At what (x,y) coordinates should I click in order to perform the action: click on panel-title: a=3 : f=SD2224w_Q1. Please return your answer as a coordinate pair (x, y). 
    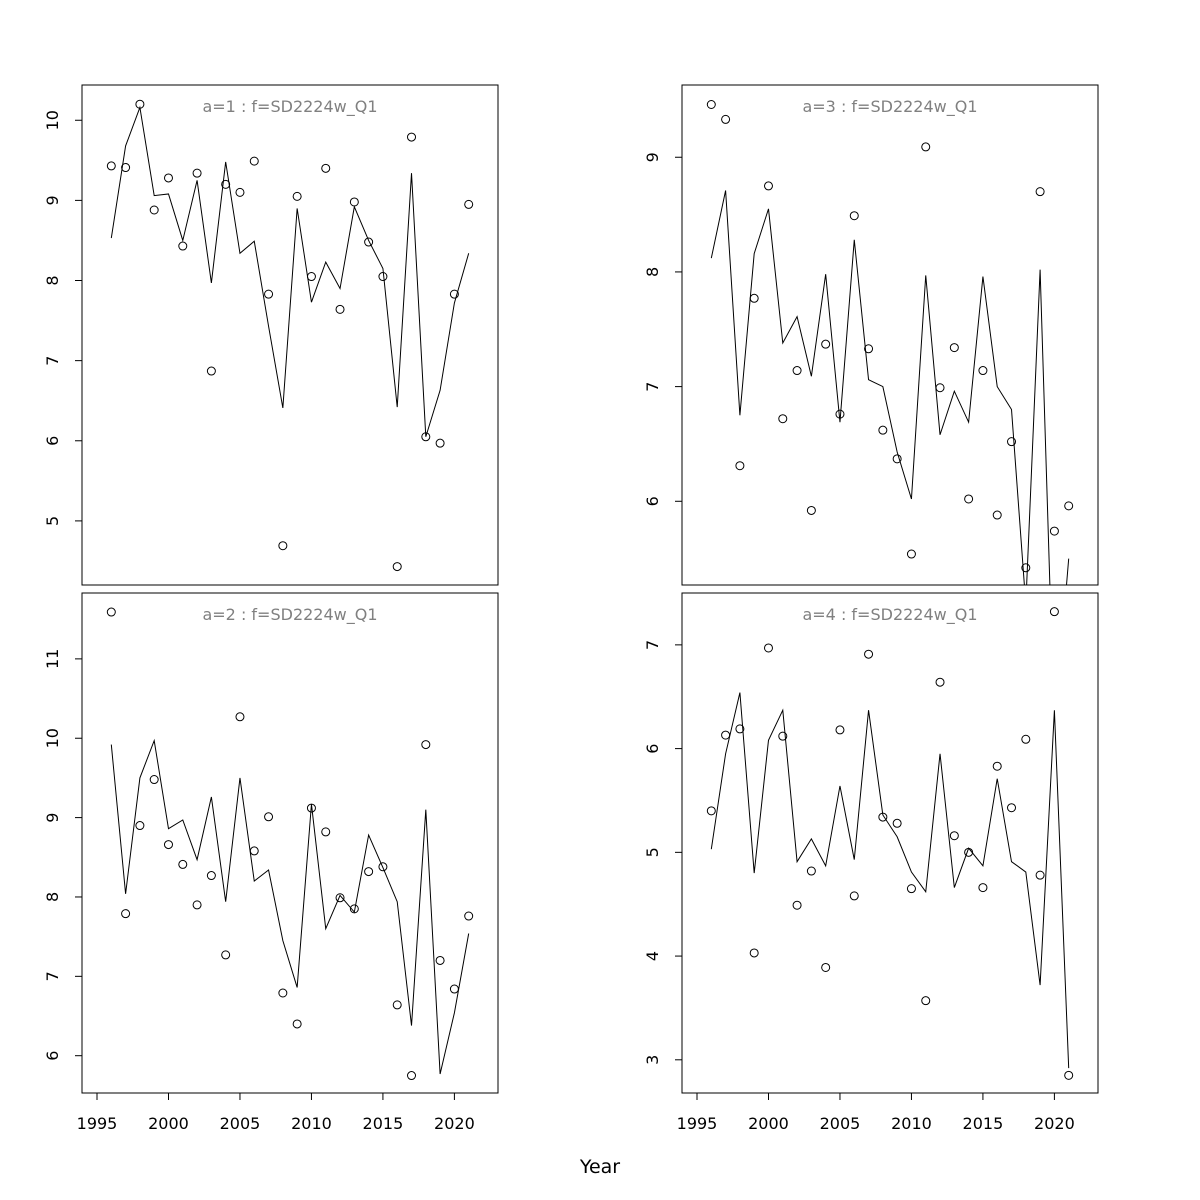
    Looking at the image, I should click on (889, 107).